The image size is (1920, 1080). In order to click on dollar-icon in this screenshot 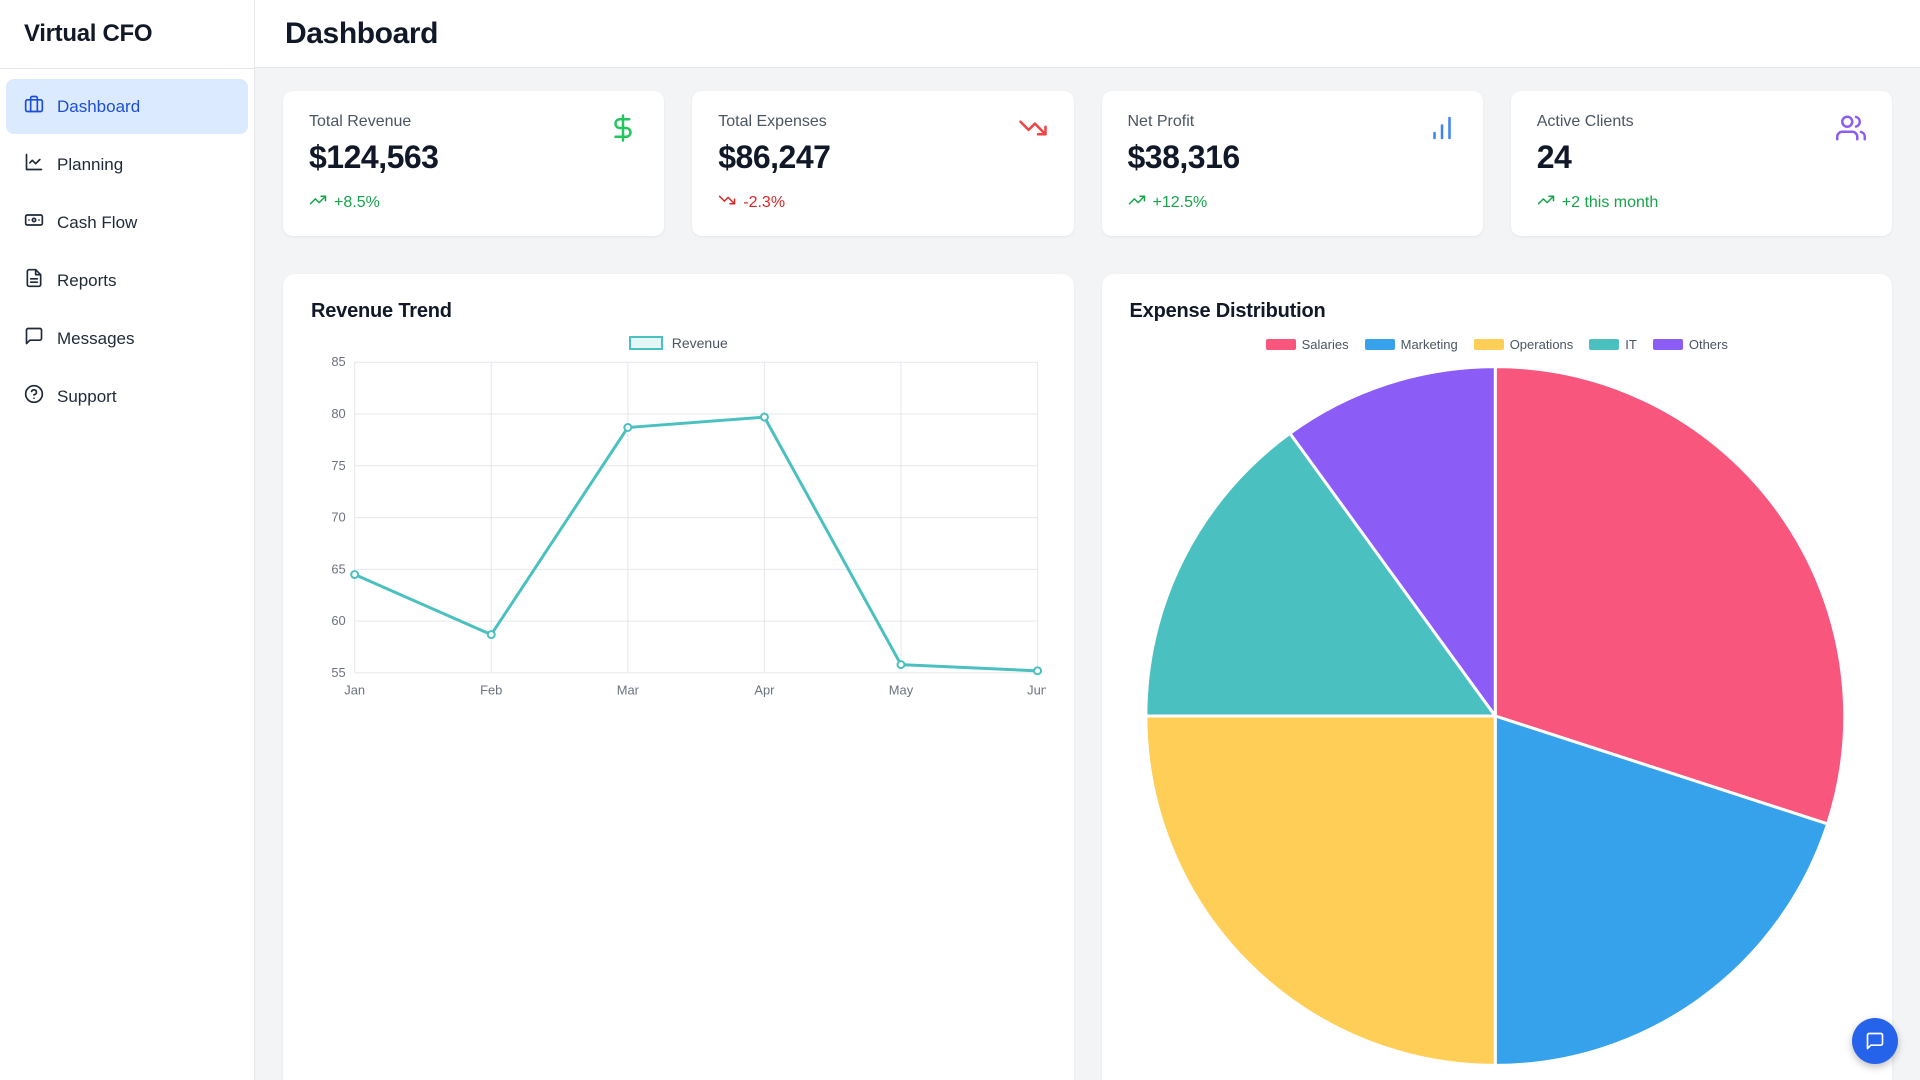, I will do `click(623, 130)`.